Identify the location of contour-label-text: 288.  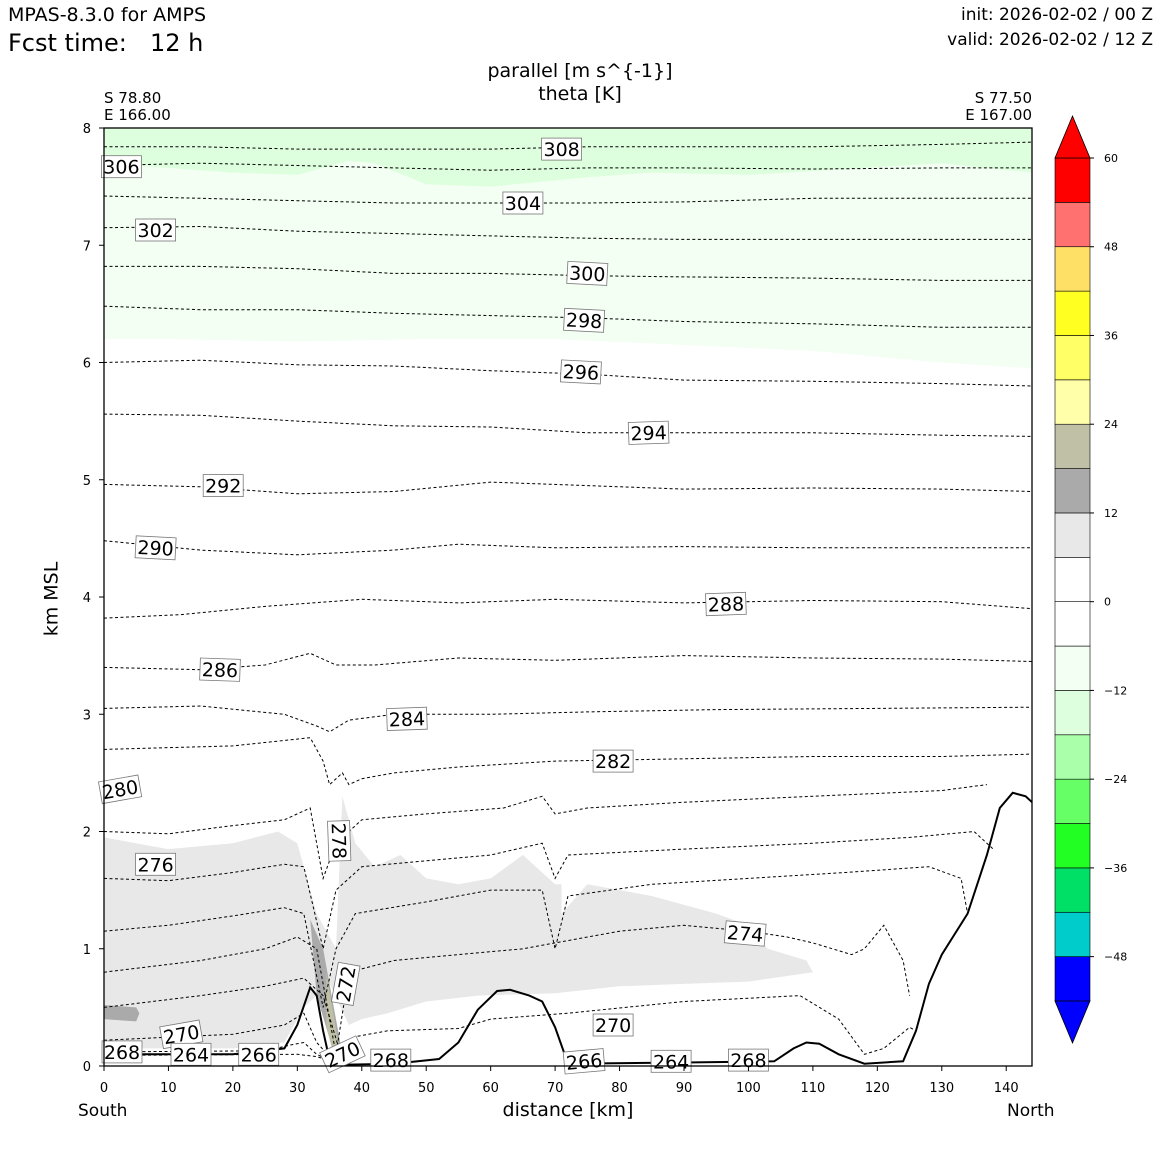
(725, 604).